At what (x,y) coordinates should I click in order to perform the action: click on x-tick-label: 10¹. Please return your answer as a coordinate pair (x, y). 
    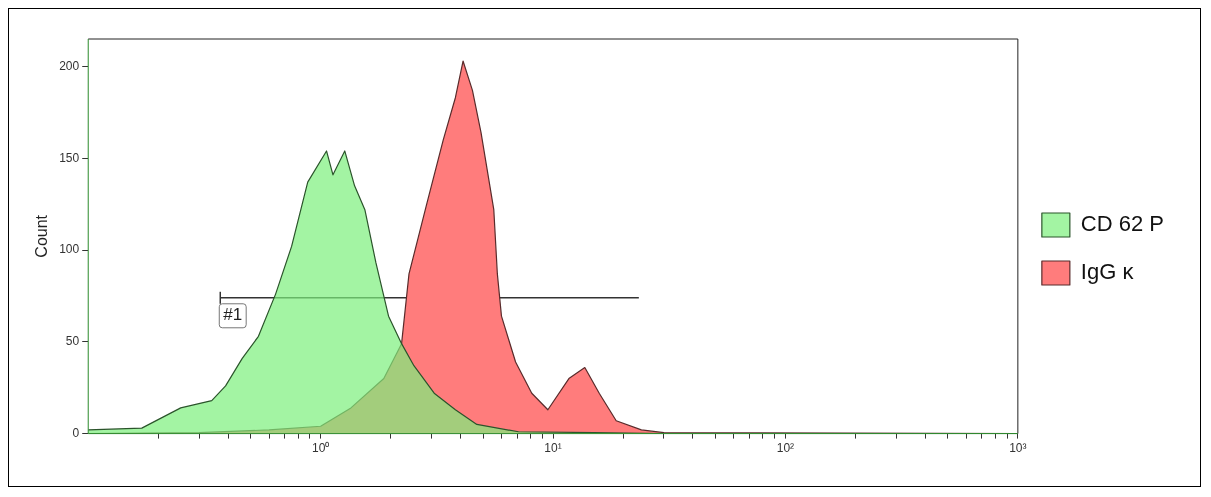
    Looking at the image, I should click on (553, 448).